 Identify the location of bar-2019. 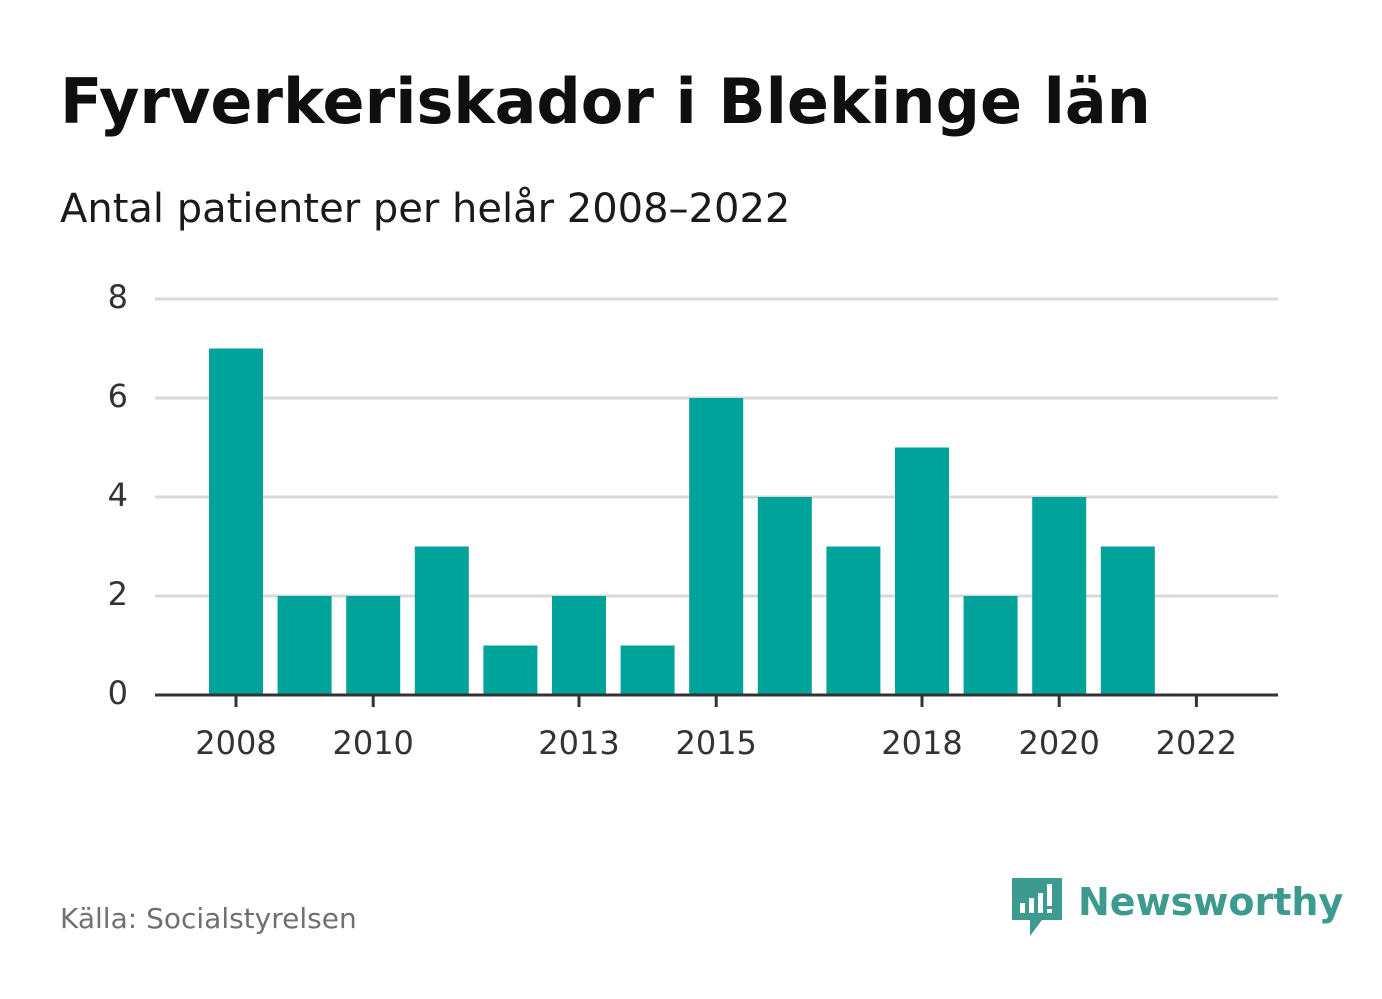
(990, 645).